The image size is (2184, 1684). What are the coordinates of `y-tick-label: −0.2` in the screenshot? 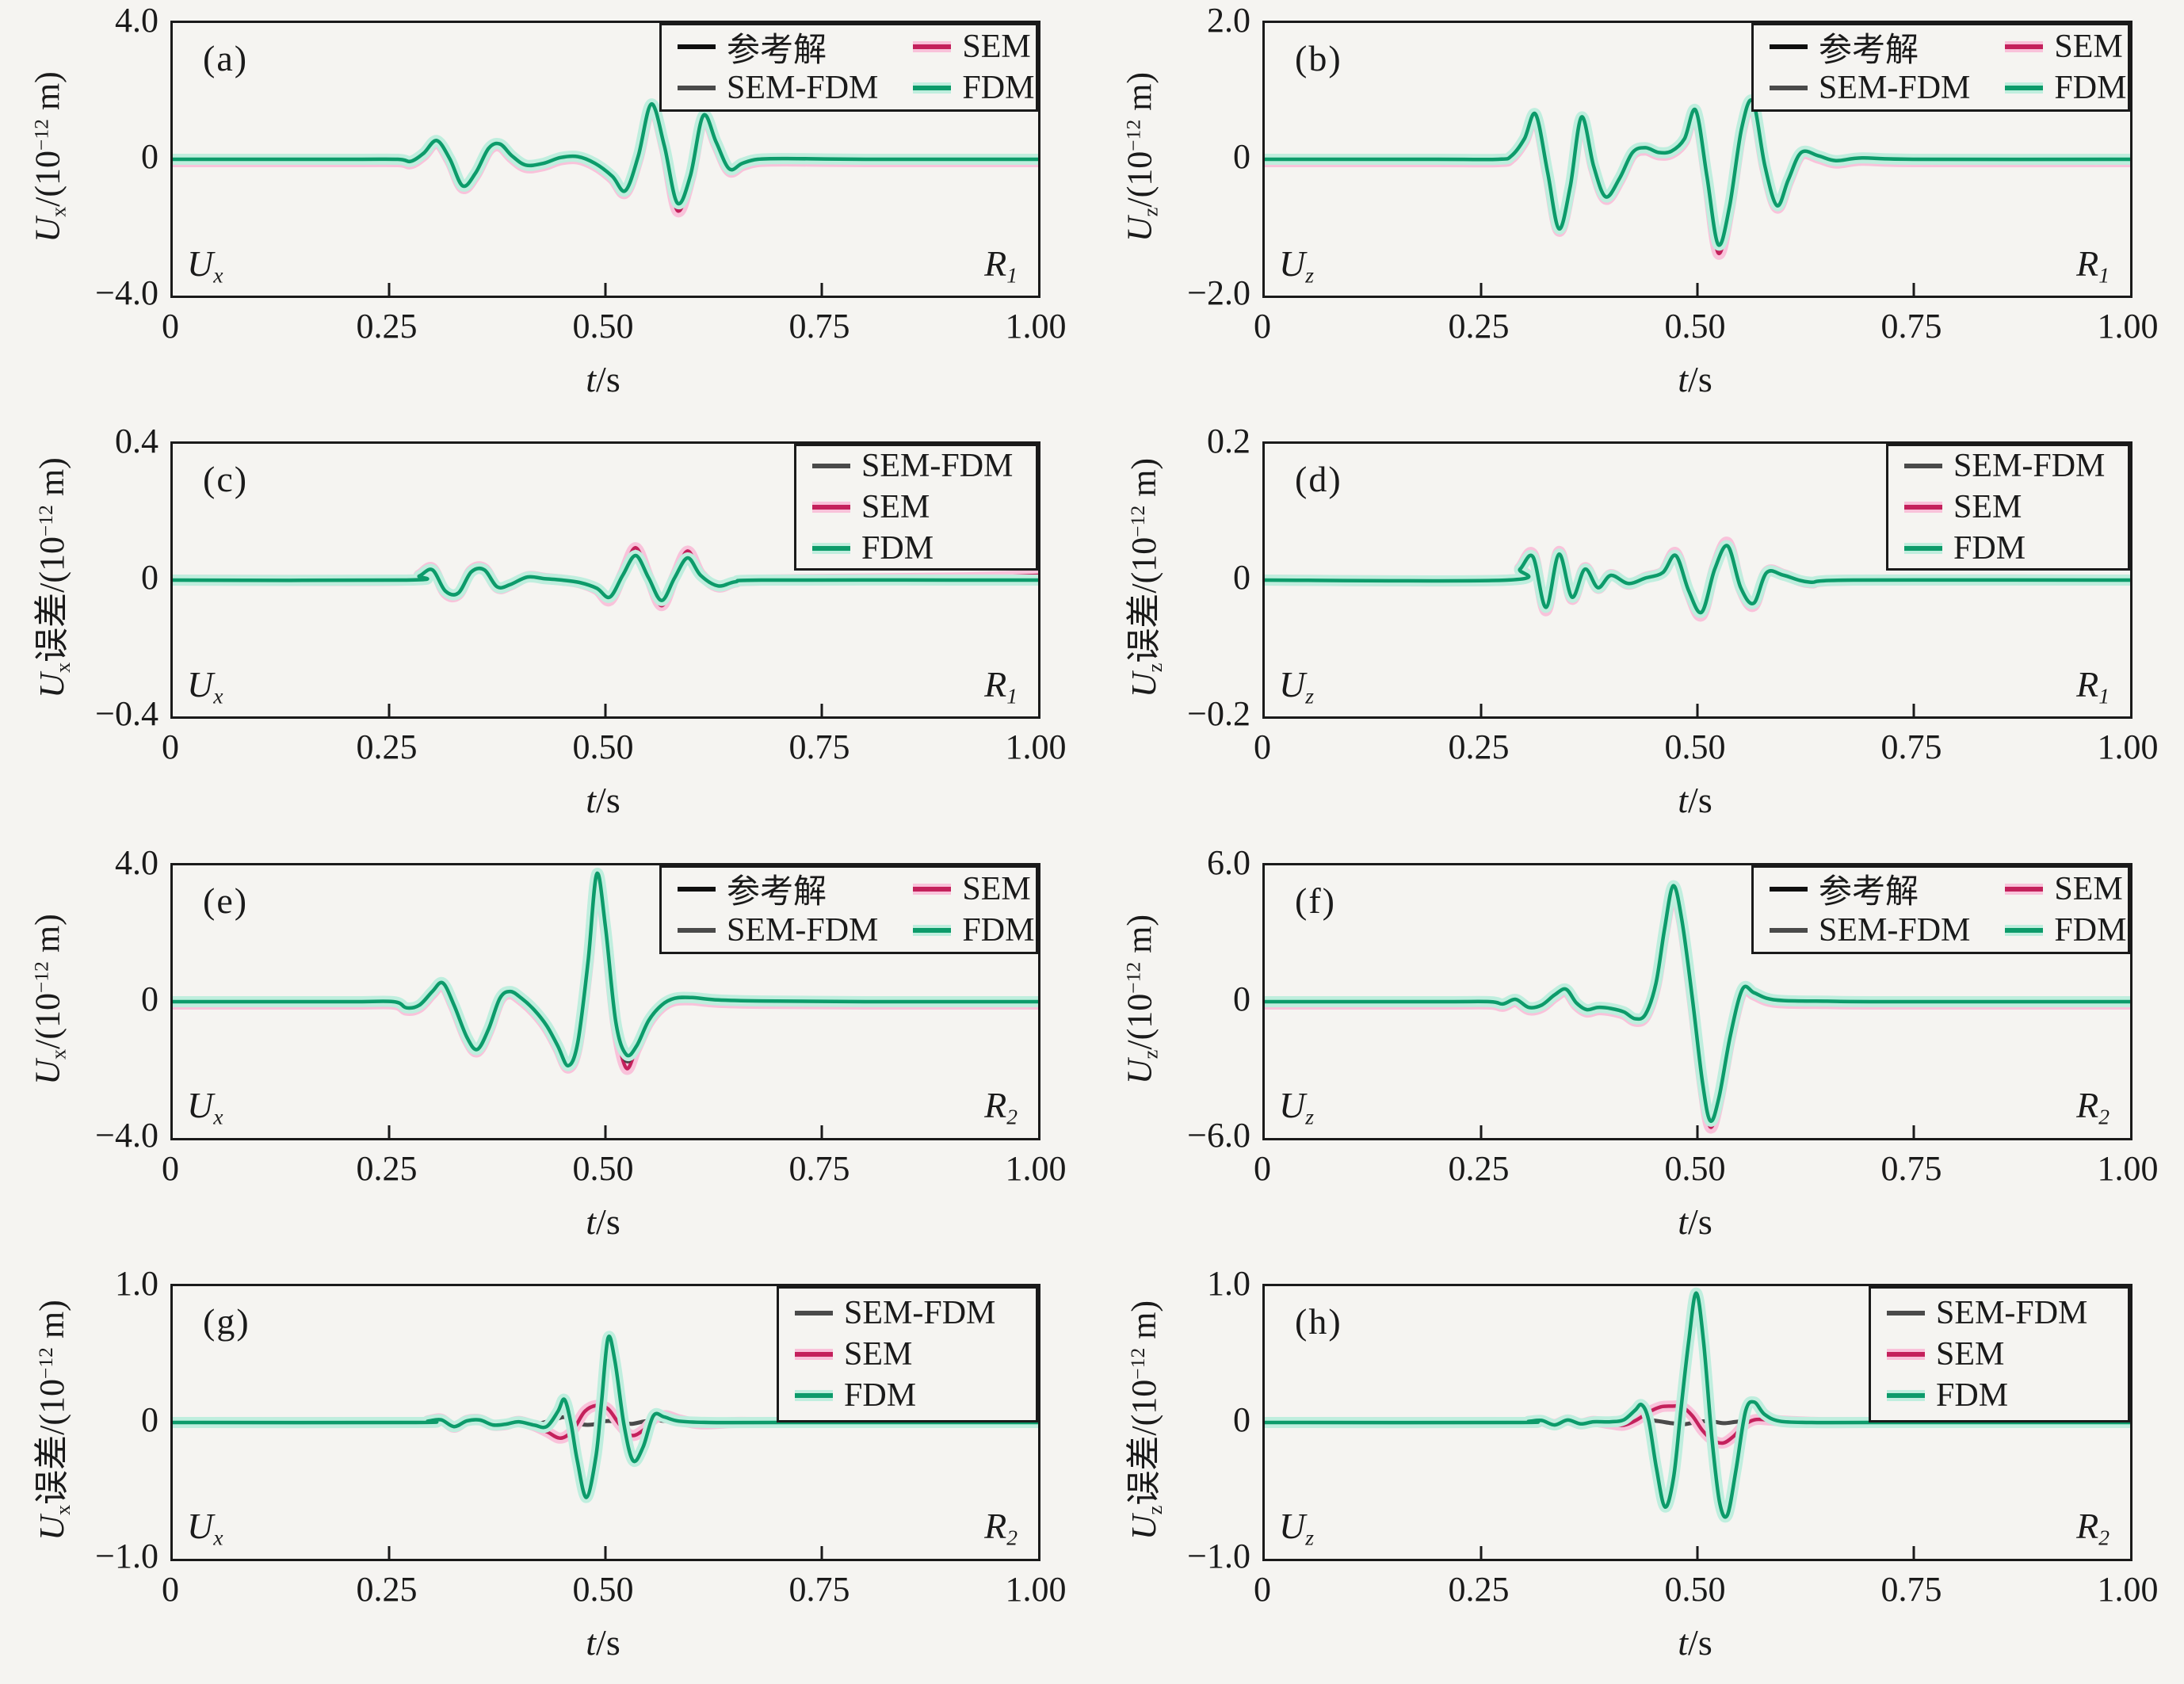 It's located at (1218, 714).